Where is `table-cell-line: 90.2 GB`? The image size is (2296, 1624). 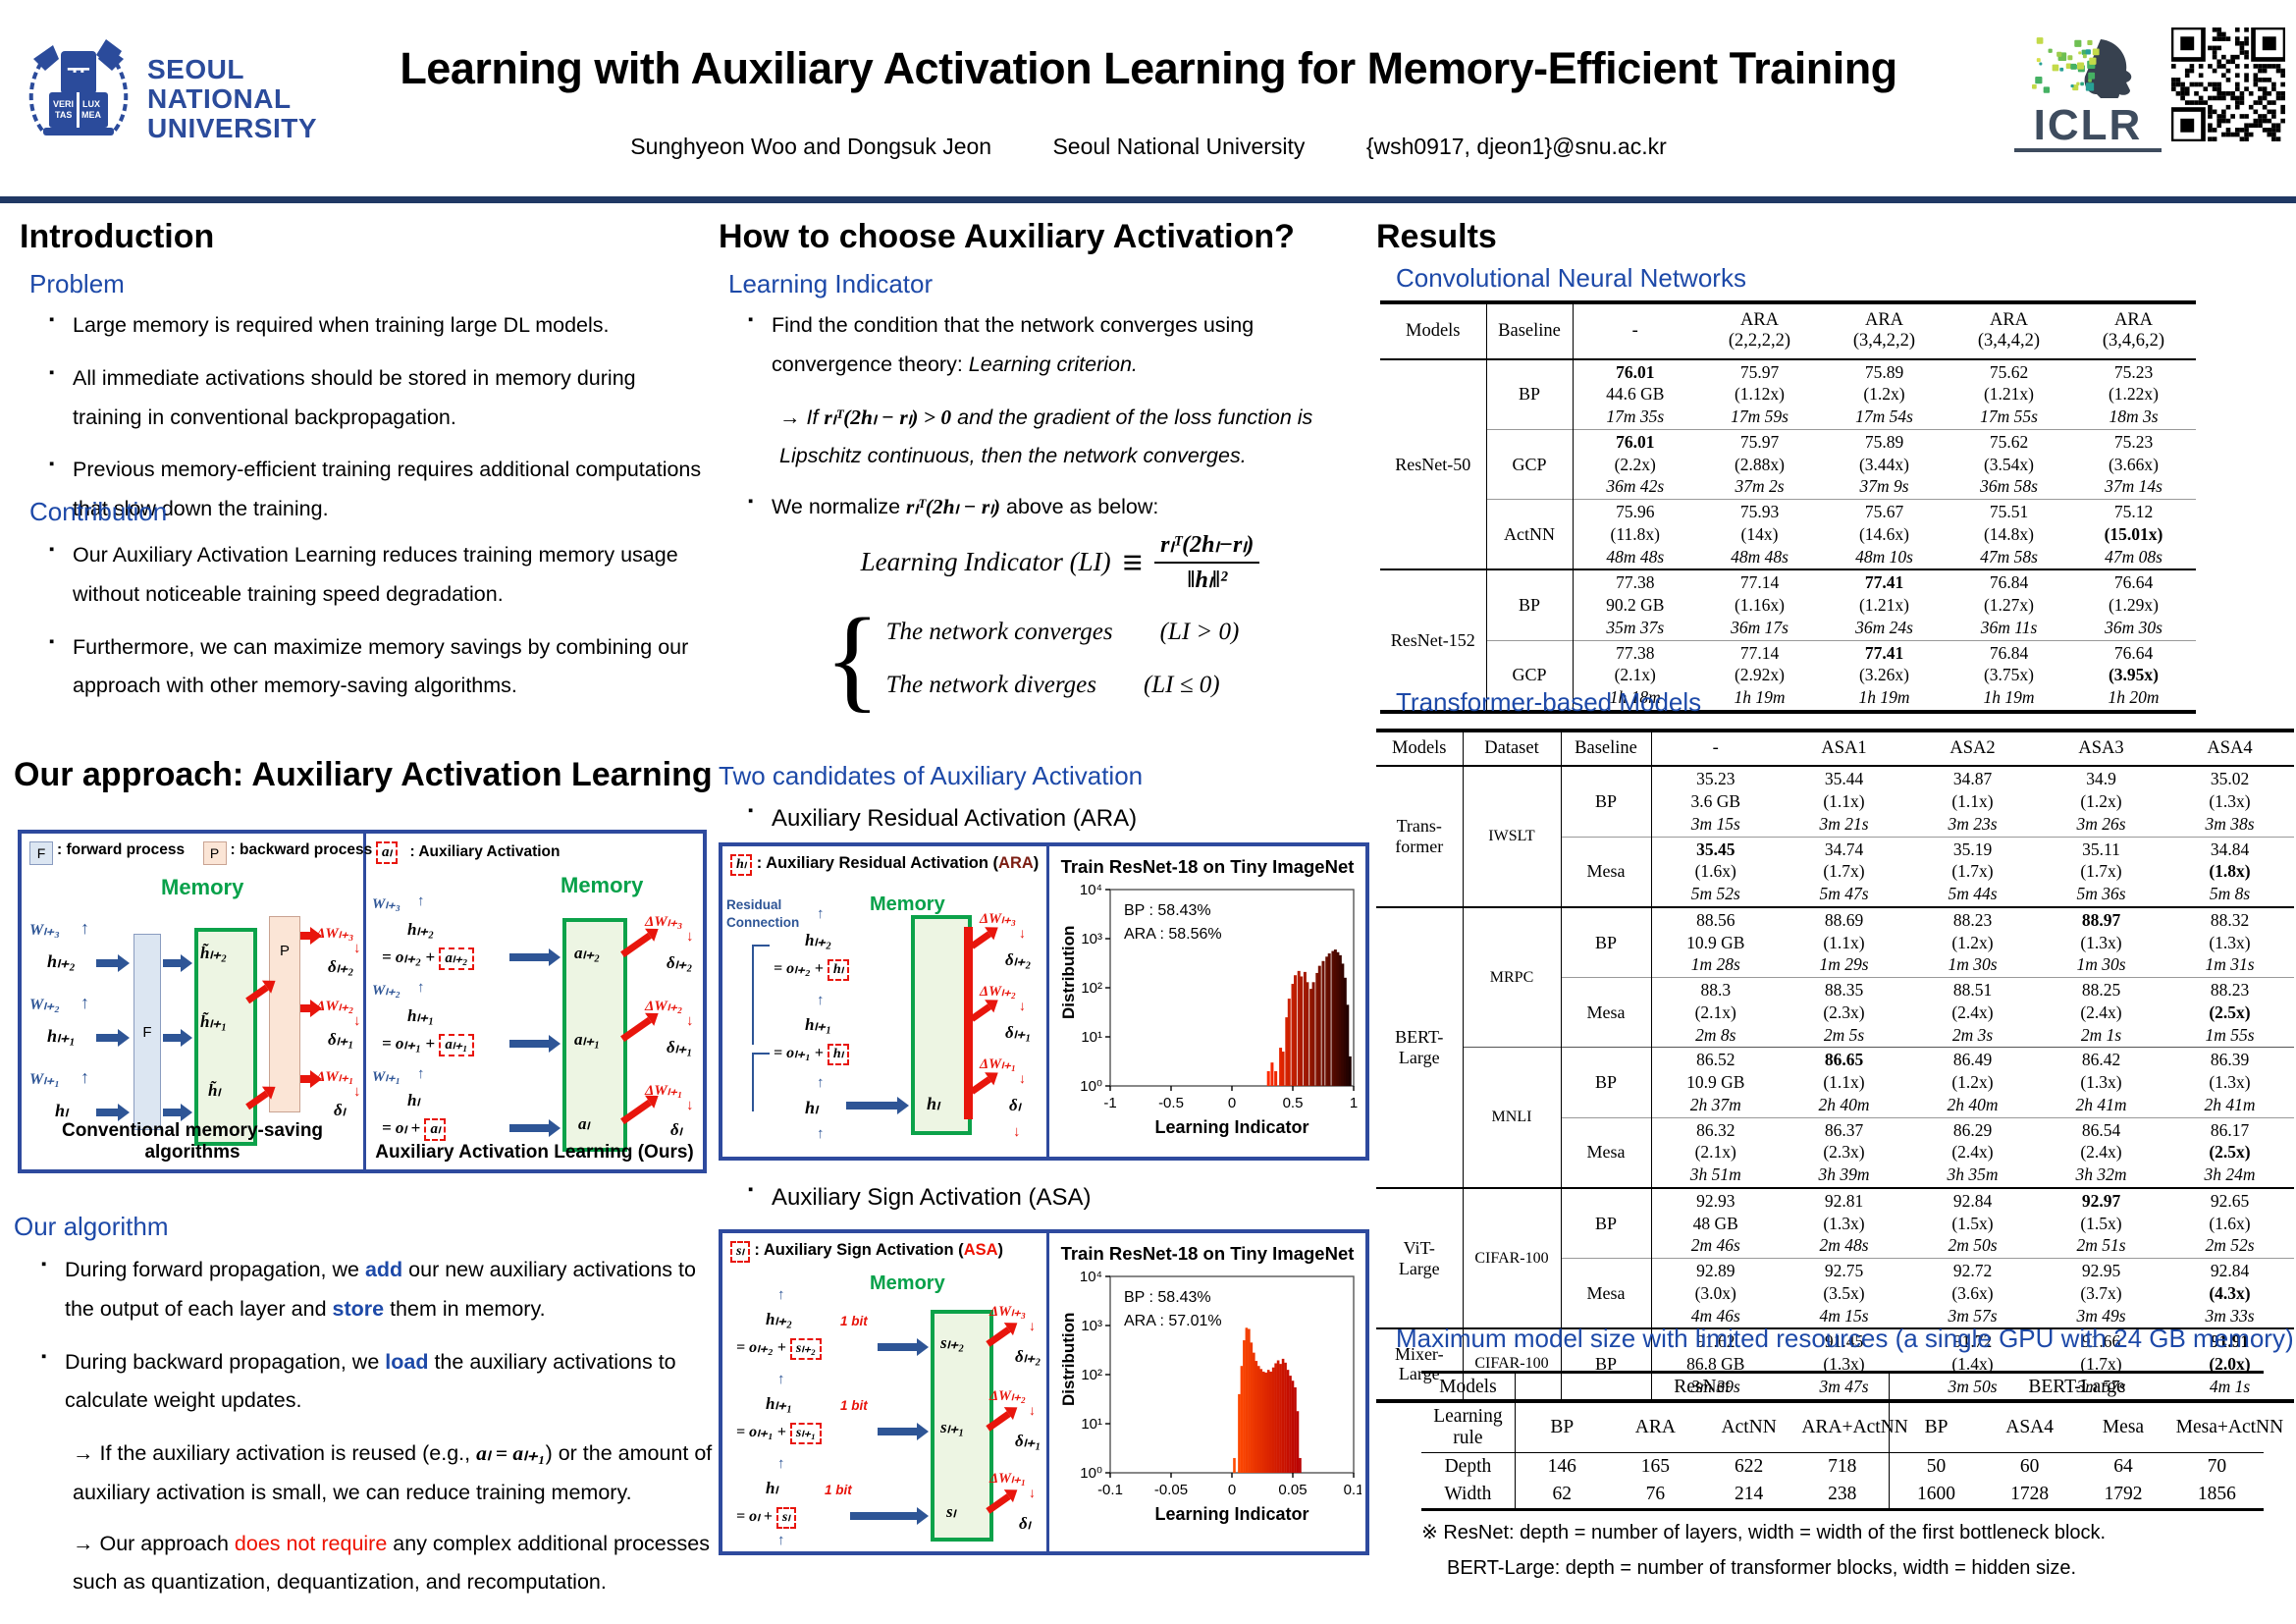 table-cell-line: 90.2 GB is located at coordinates (1635, 605).